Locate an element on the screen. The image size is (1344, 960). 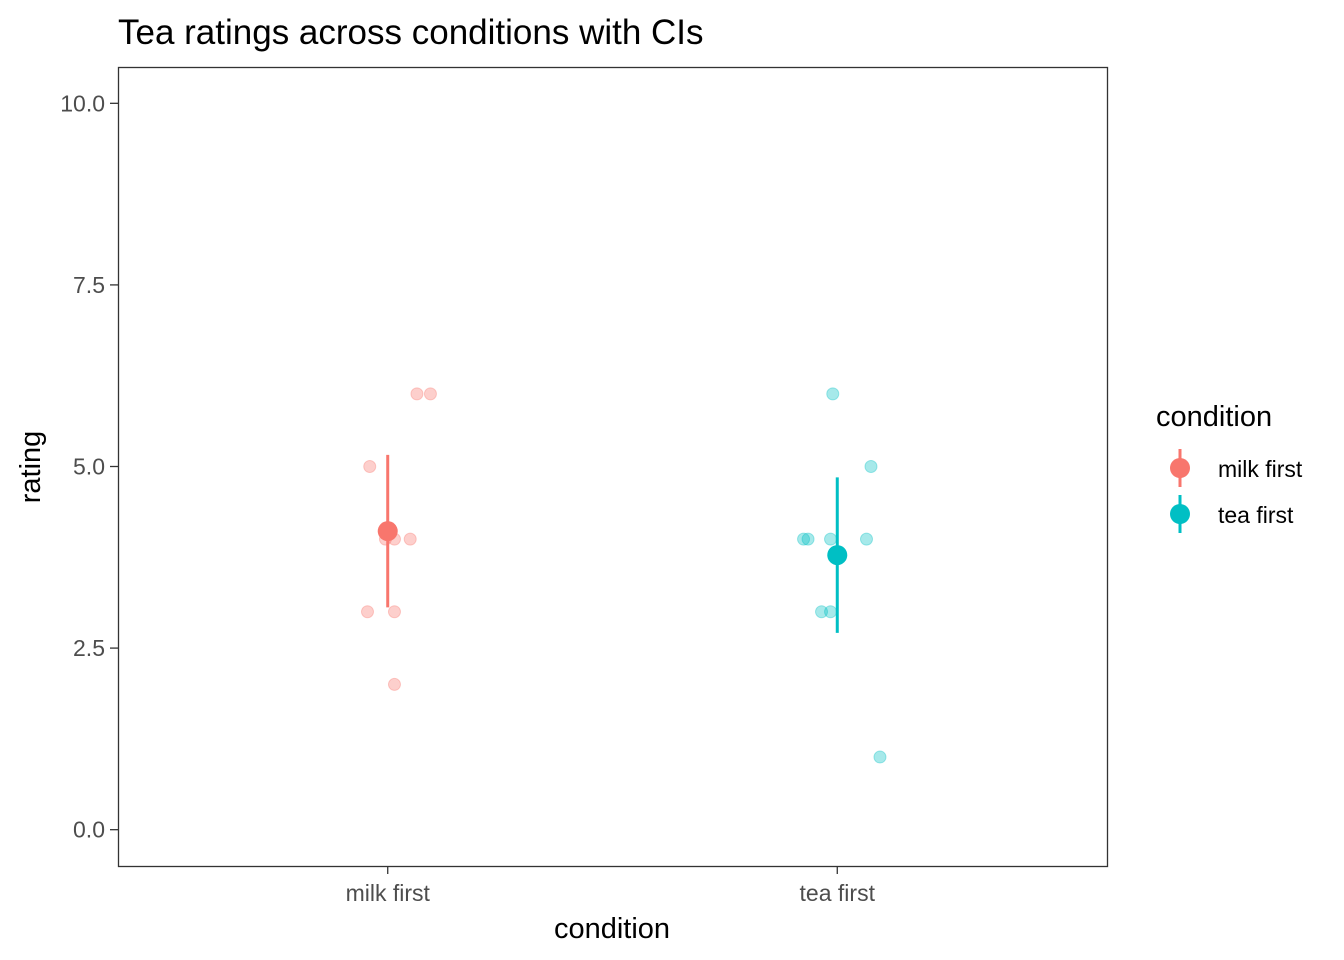
mean-ci-layer is located at coordinates (612, 543).